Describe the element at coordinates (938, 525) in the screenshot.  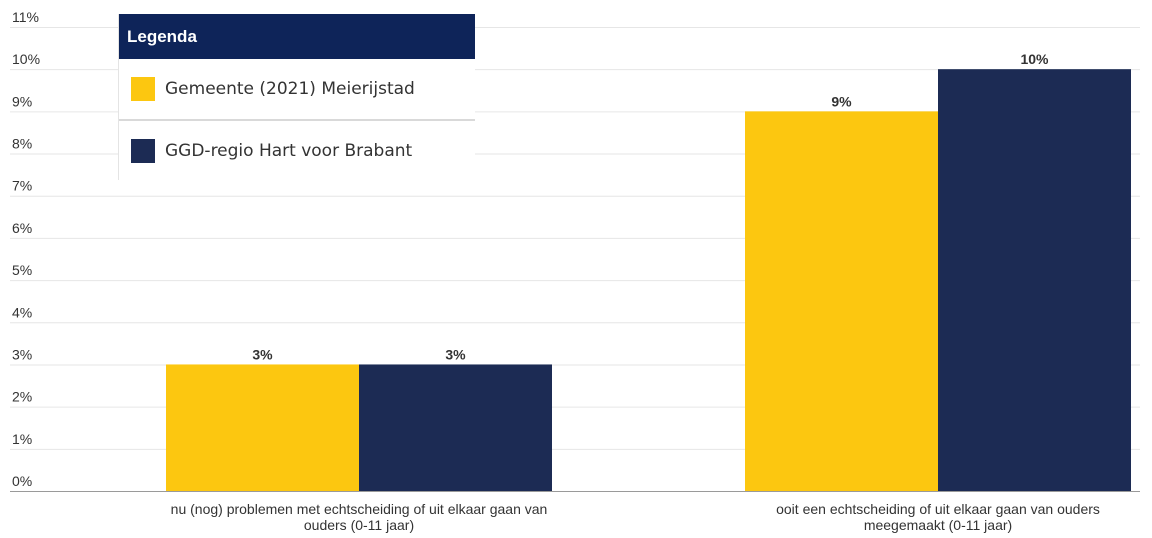
I see `category-label: meegemaakt (0-11 jaar)` at that location.